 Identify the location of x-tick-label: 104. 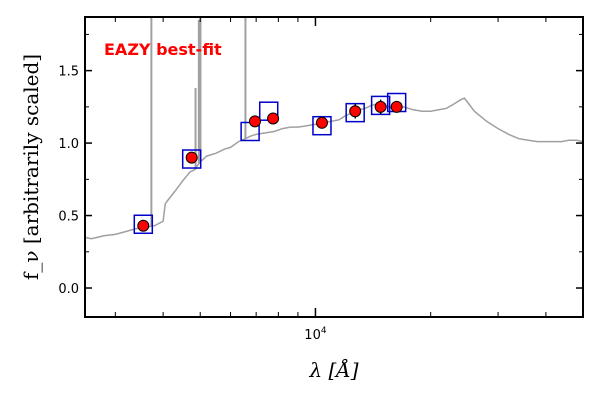
(315, 334).